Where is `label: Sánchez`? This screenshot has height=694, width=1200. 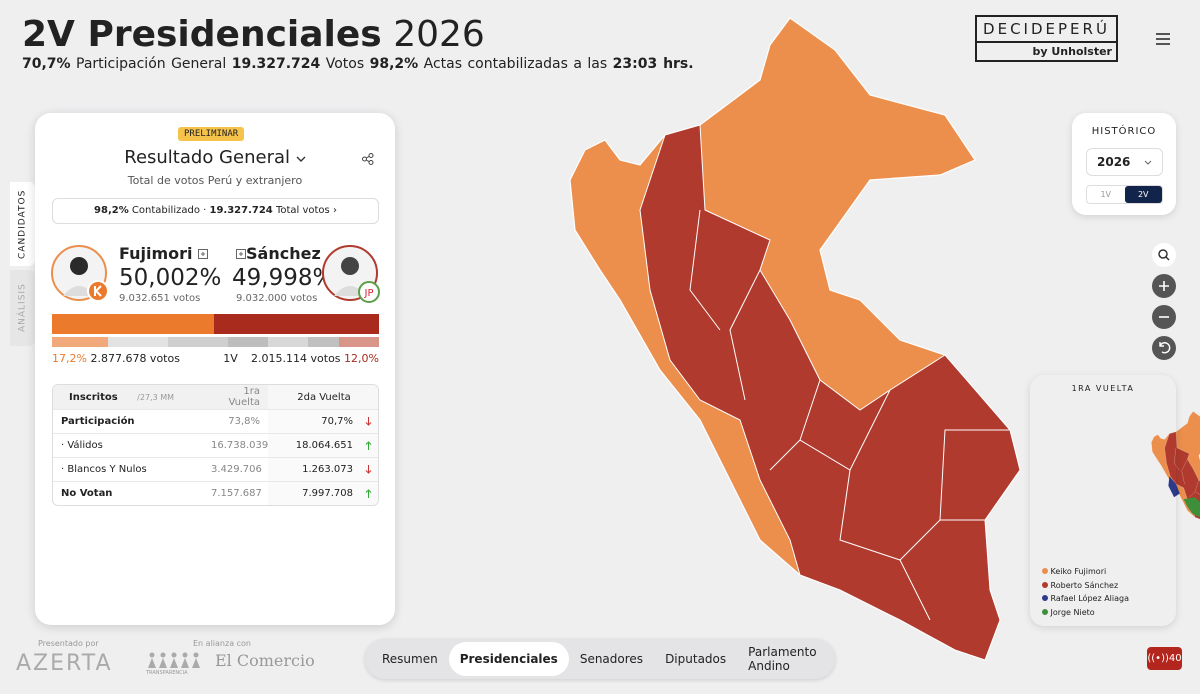
label: Sánchez is located at coordinates (283, 253).